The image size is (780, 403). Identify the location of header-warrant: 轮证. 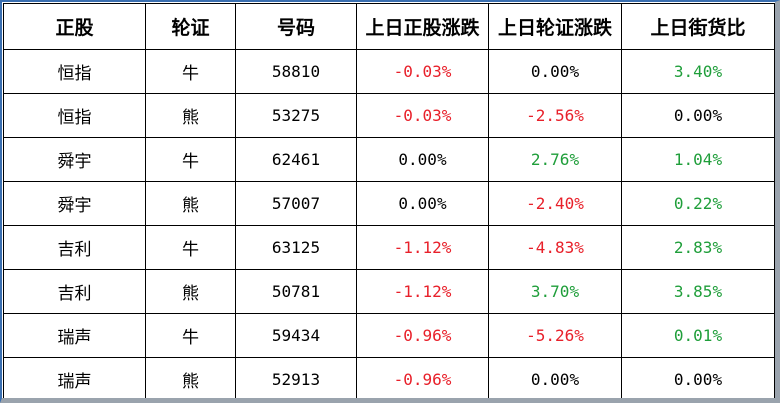
(190, 26).